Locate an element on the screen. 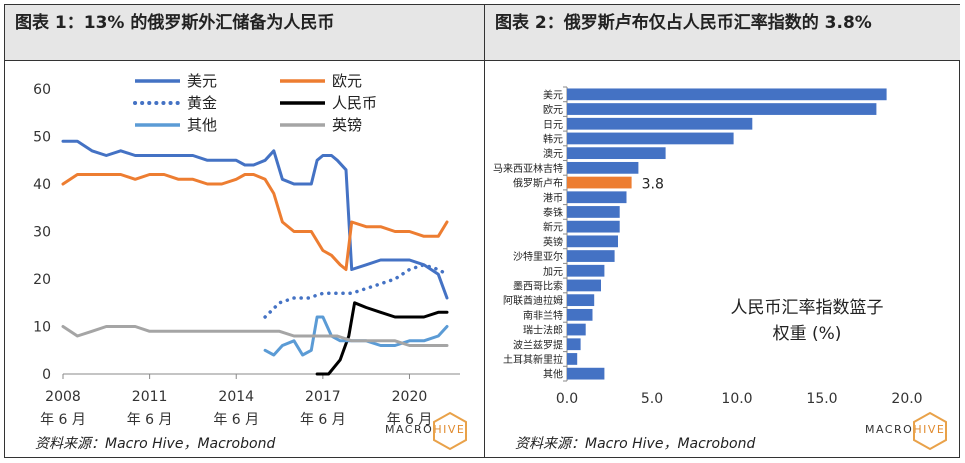  category-label: 南非兰特 is located at coordinates (543, 315).